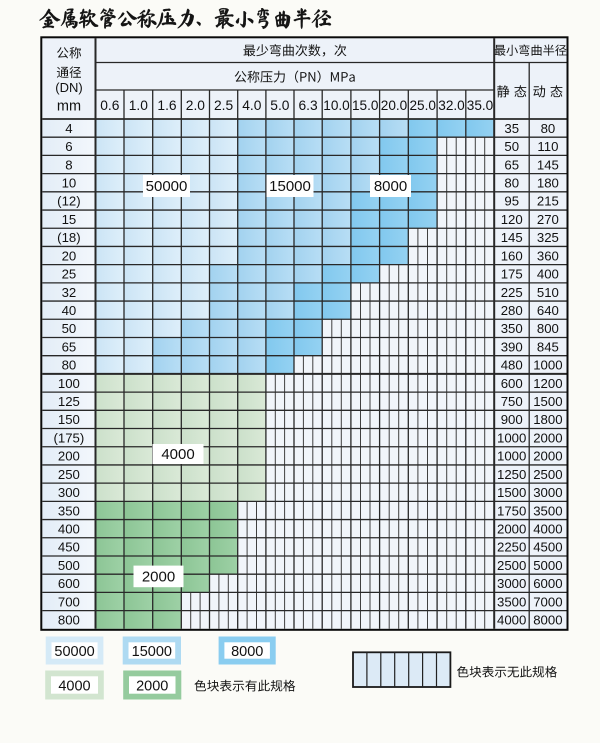 The width and height of the screenshot is (600, 743). Describe the element at coordinates (512, 346) in the screenshot. I see `svg-text: 390` at that location.